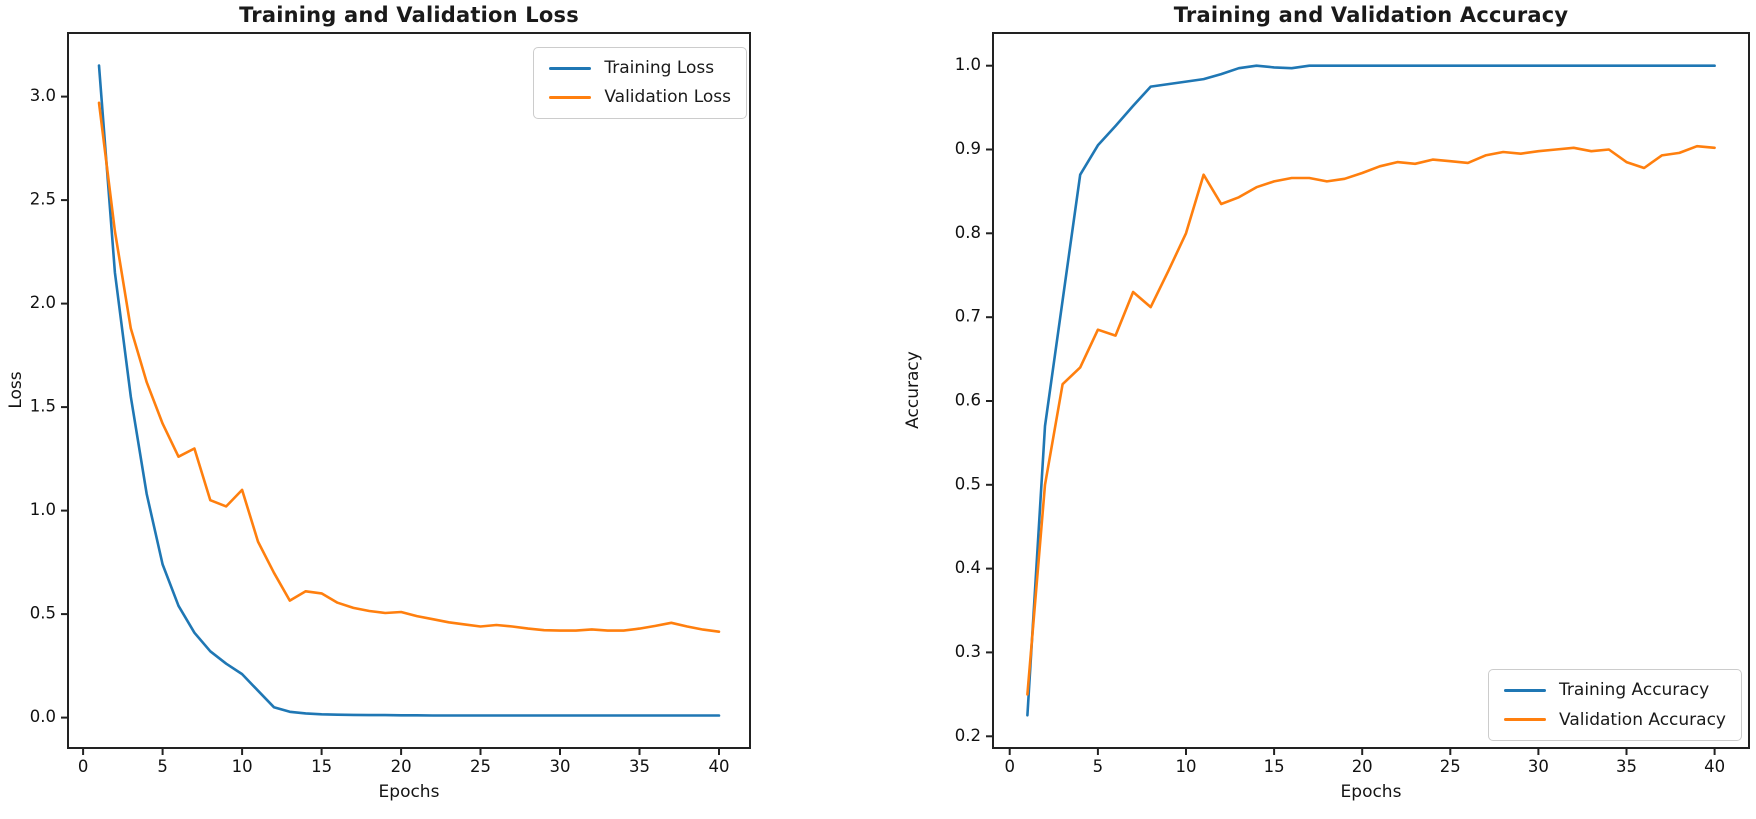 This screenshot has width=1756, height=819. I want to click on loss-yaxis-label: Loss, so click(16, 390).